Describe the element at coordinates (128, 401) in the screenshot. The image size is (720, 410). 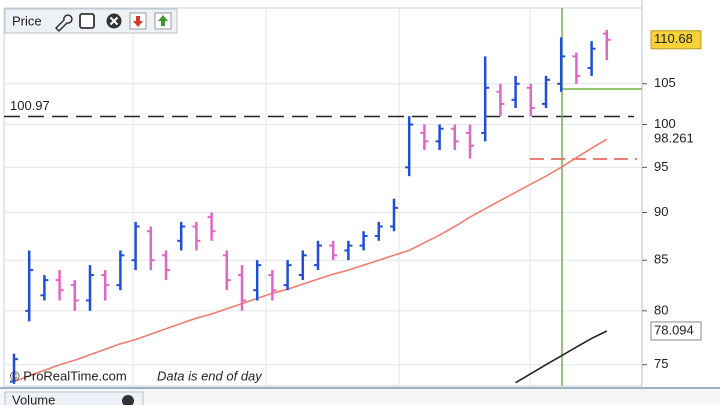
I see `volume-close-icon` at that location.